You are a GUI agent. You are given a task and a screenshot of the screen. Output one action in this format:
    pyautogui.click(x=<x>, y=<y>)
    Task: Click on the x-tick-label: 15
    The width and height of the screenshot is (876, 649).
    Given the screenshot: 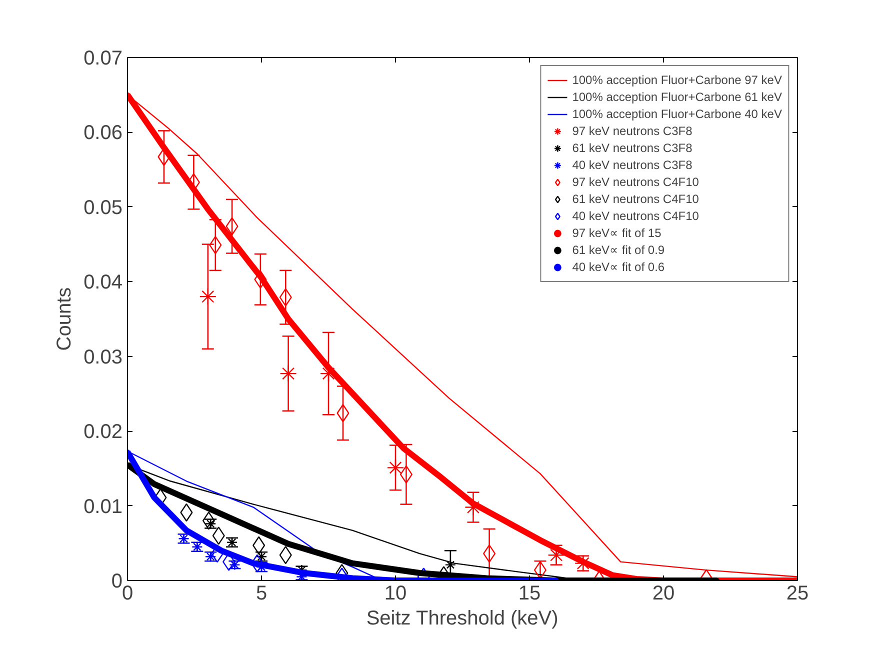 What is the action you would take?
    pyautogui.click(x=529, y=593)
    